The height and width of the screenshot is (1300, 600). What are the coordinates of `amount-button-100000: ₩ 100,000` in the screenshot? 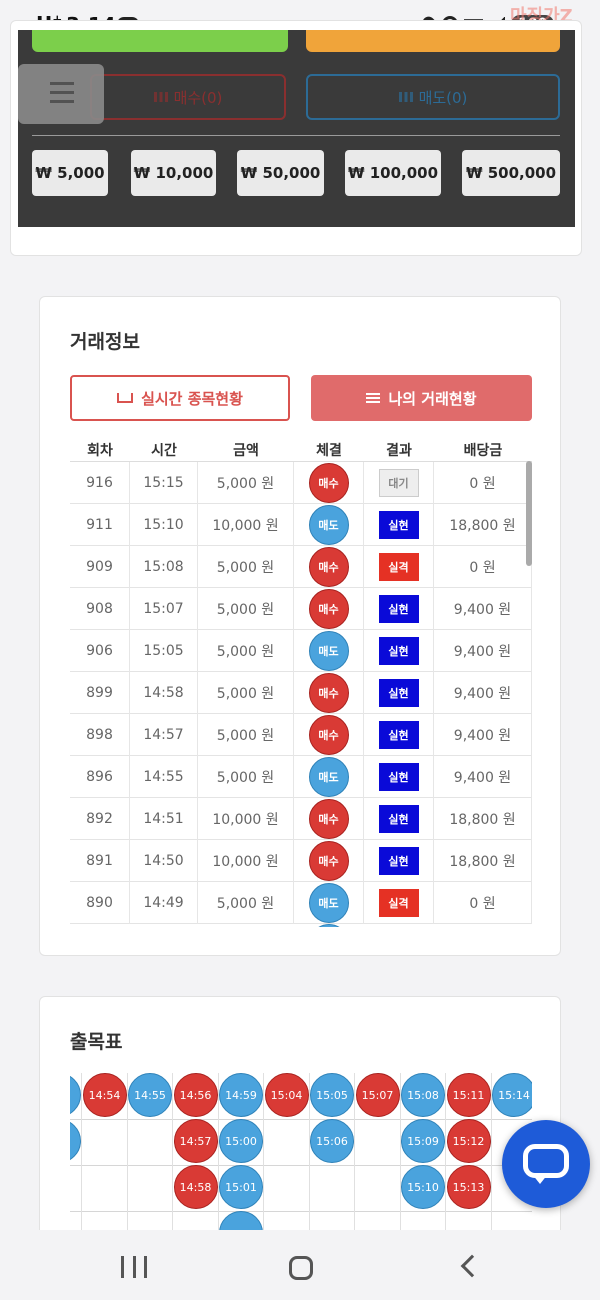 It's located at (393, 173).